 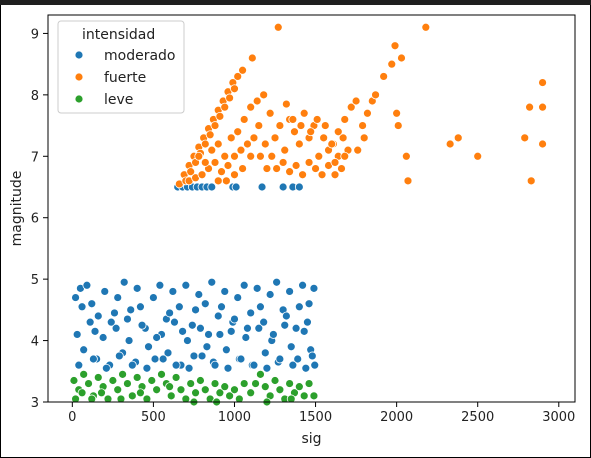 What do you see at coordinates (125, 78) in the screenshot?
I see `legend-entries: moderado fuerte leve` at bounding box center [125, 78].